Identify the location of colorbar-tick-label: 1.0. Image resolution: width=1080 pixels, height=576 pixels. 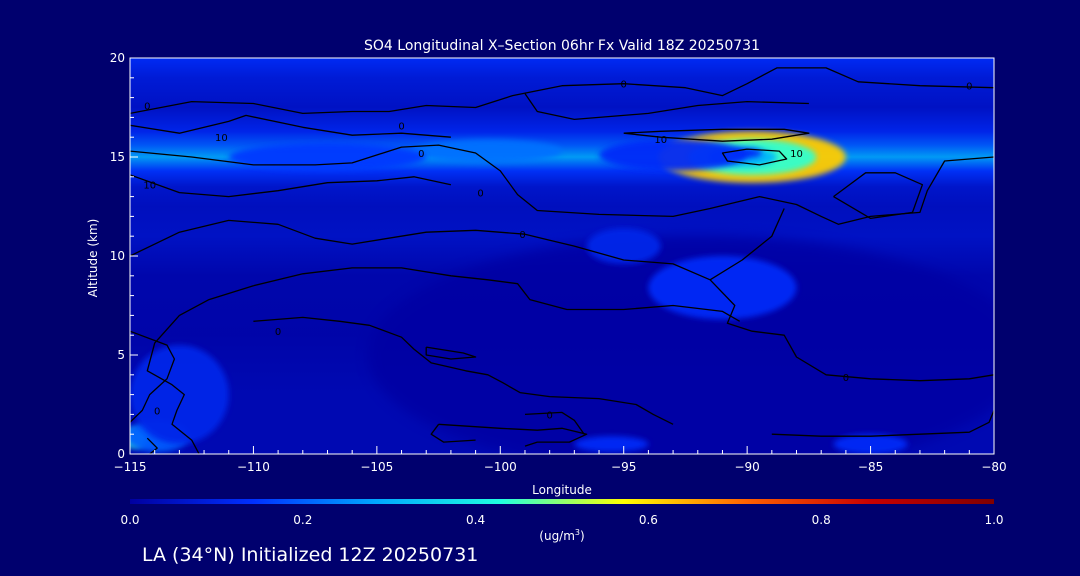
(993, 520).